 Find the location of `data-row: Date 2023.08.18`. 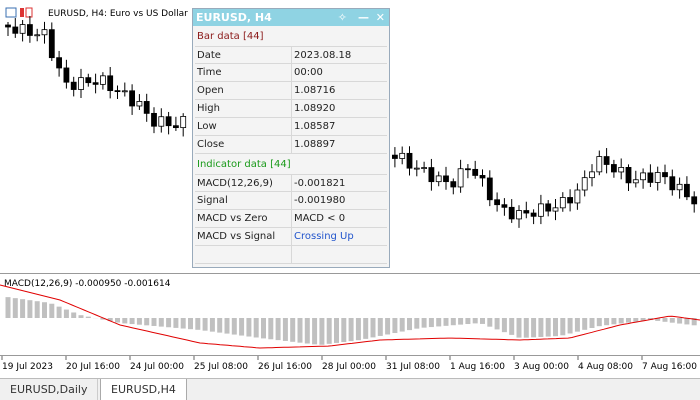

data-row: Date 2023.08.18 is located at coordinates (291, 55).